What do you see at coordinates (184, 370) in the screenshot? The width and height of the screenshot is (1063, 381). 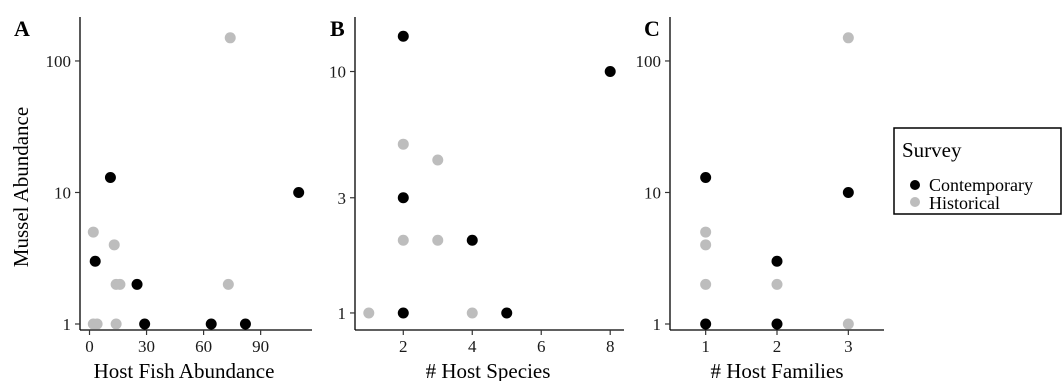 I see `panel-a-x-axis-title: Host Fish Abundance` at bounding box center [184, 370].